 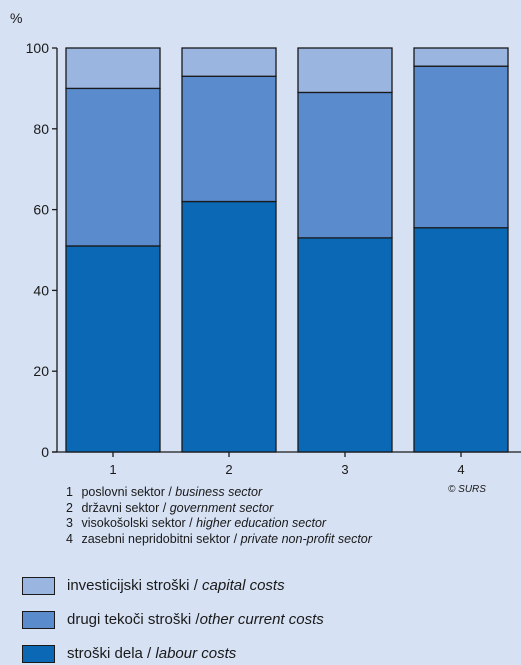 I want to click on bar-segment-4-labour-costs, so click(x=461, y=340).